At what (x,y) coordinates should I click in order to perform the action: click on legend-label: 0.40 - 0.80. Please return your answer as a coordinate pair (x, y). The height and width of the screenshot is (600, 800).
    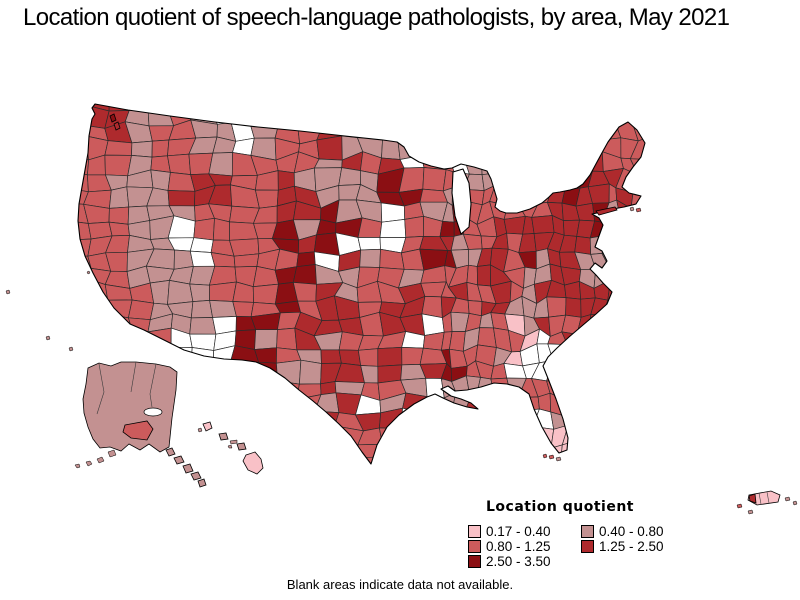
    Looking at the image, I should click on (631, 531).